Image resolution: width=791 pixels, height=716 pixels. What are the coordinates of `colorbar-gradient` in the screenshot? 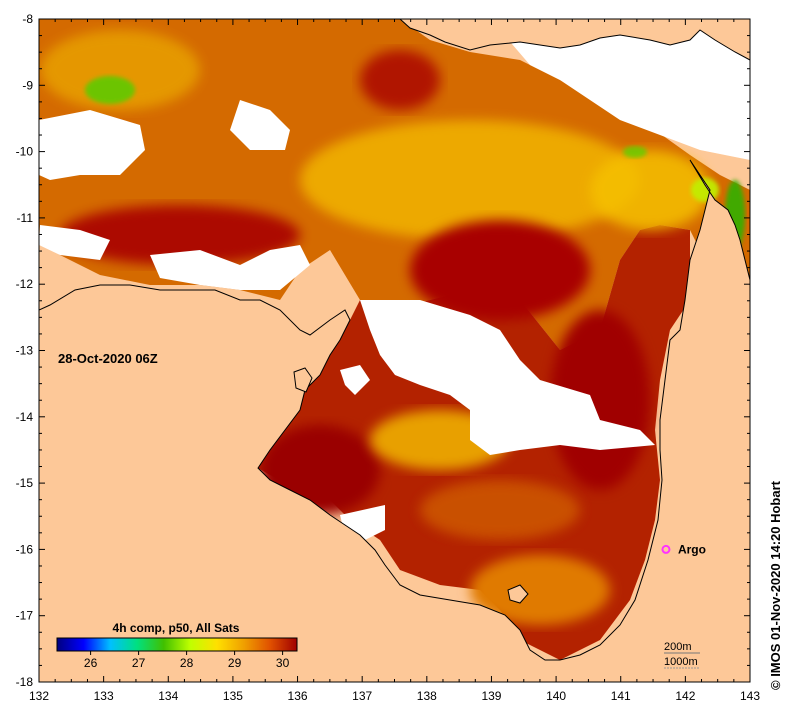 It's located at (177, 644).